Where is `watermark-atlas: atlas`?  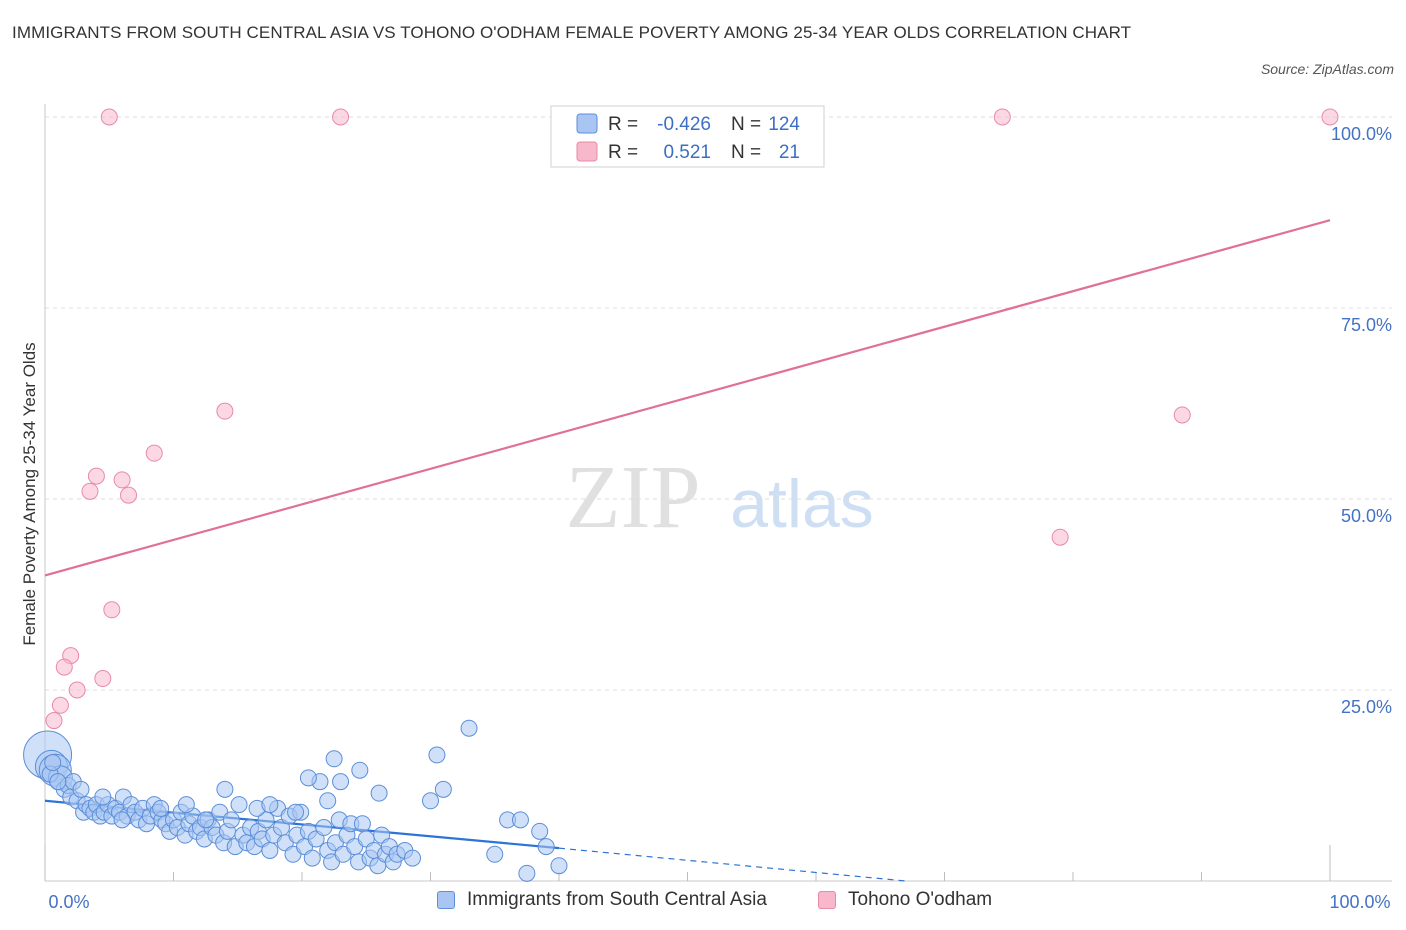
watermark-atlas: atlas is located at coordinates (802, 504).